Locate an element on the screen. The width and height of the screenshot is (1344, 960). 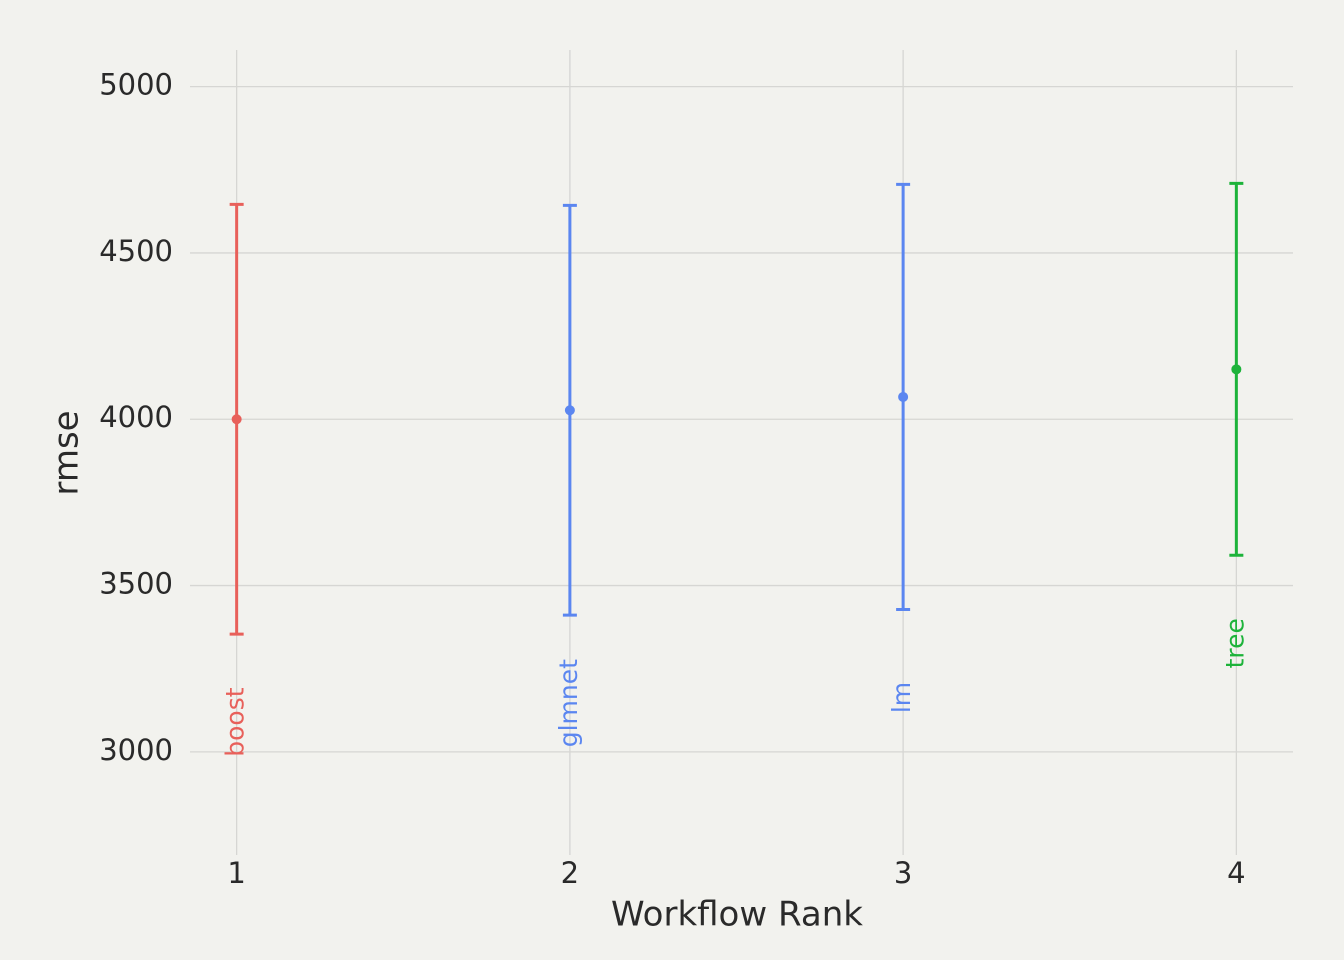
x-tick-label: 1 is located at coordinates (236, 873).